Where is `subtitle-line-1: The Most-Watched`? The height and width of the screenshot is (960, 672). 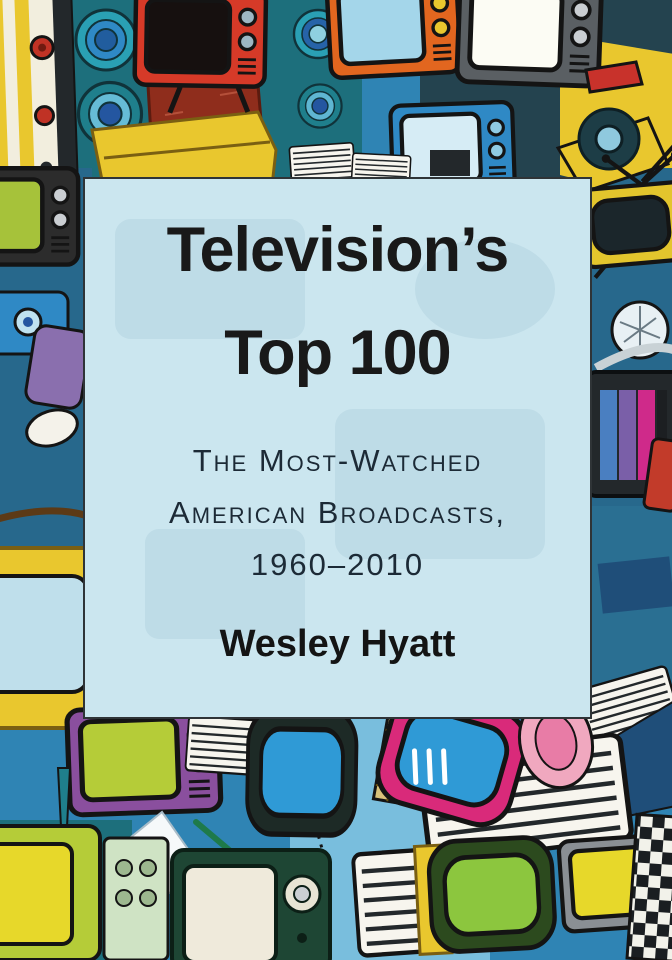
subtitle-line-1: The Most-Watched is located at coordinates (337, 460).